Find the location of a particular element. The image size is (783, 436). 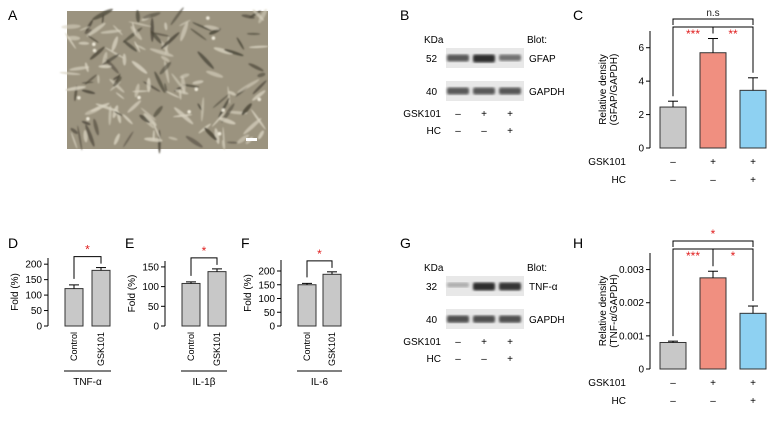

group-label: IL-1β is located at coordinates (204, 382).